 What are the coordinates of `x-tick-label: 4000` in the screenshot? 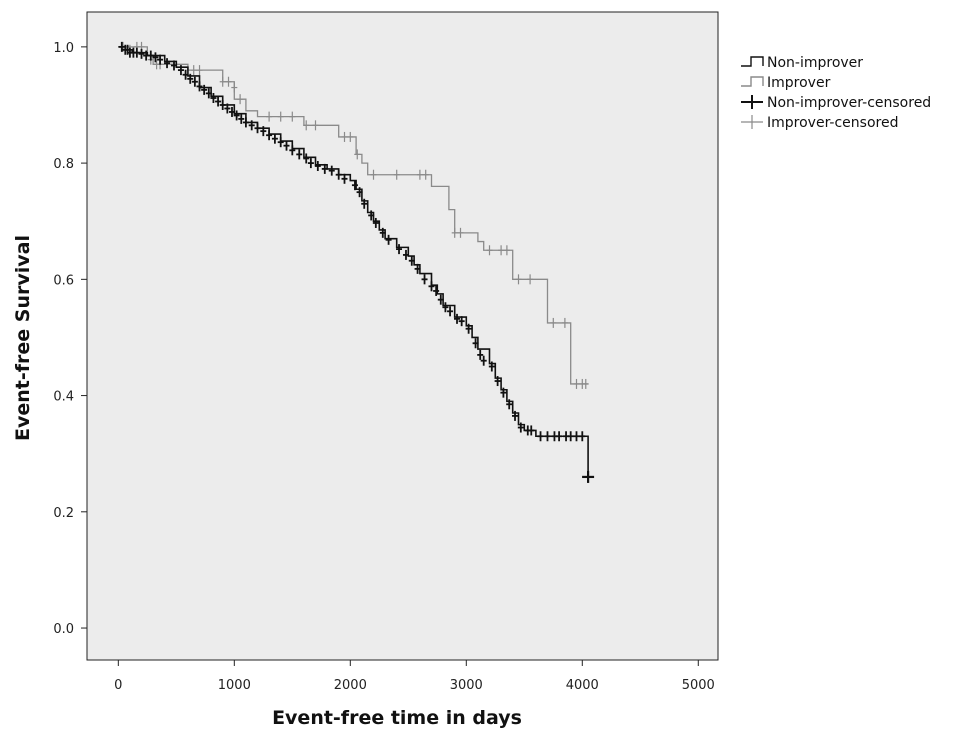 It's located at (582, 685).